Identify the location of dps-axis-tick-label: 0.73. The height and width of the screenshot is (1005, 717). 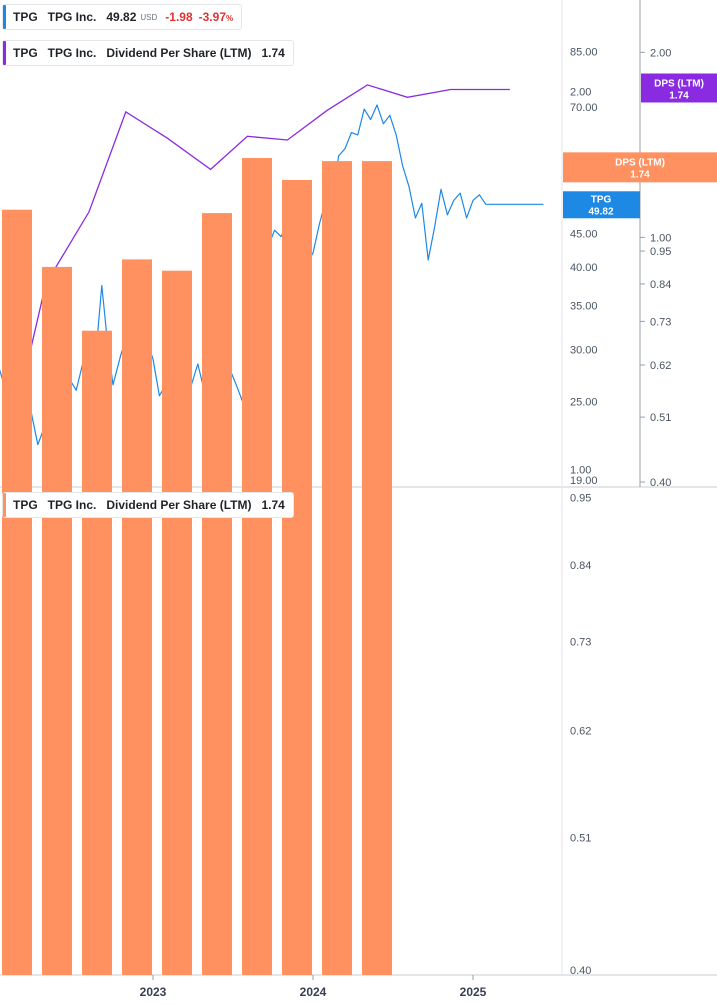
(660, 322).